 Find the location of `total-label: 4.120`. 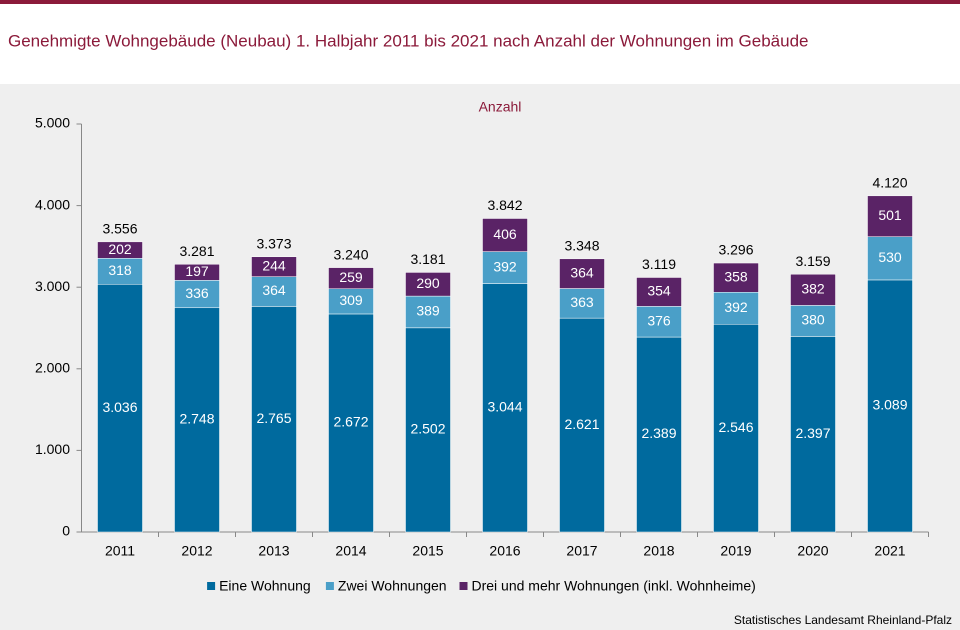

total-label: 4.120 is located at coordinates (889, 183).